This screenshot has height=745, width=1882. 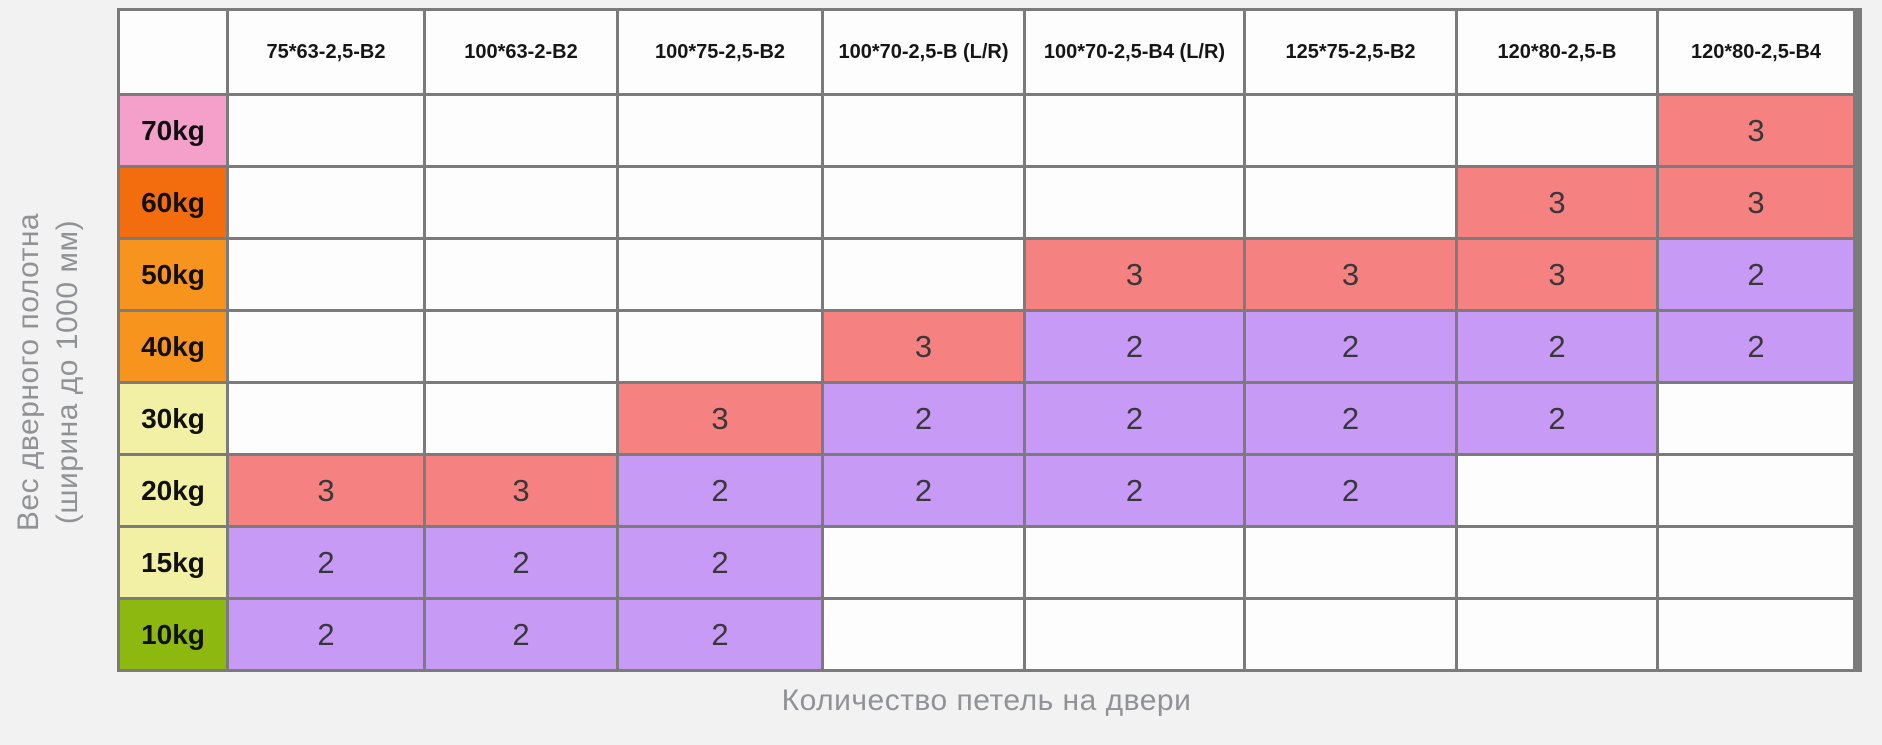 What do you see at coordinates (986, 700) in the screenshot?
I see `x-axis-label: Количество петель на двери` at bounding box center [986, 700].